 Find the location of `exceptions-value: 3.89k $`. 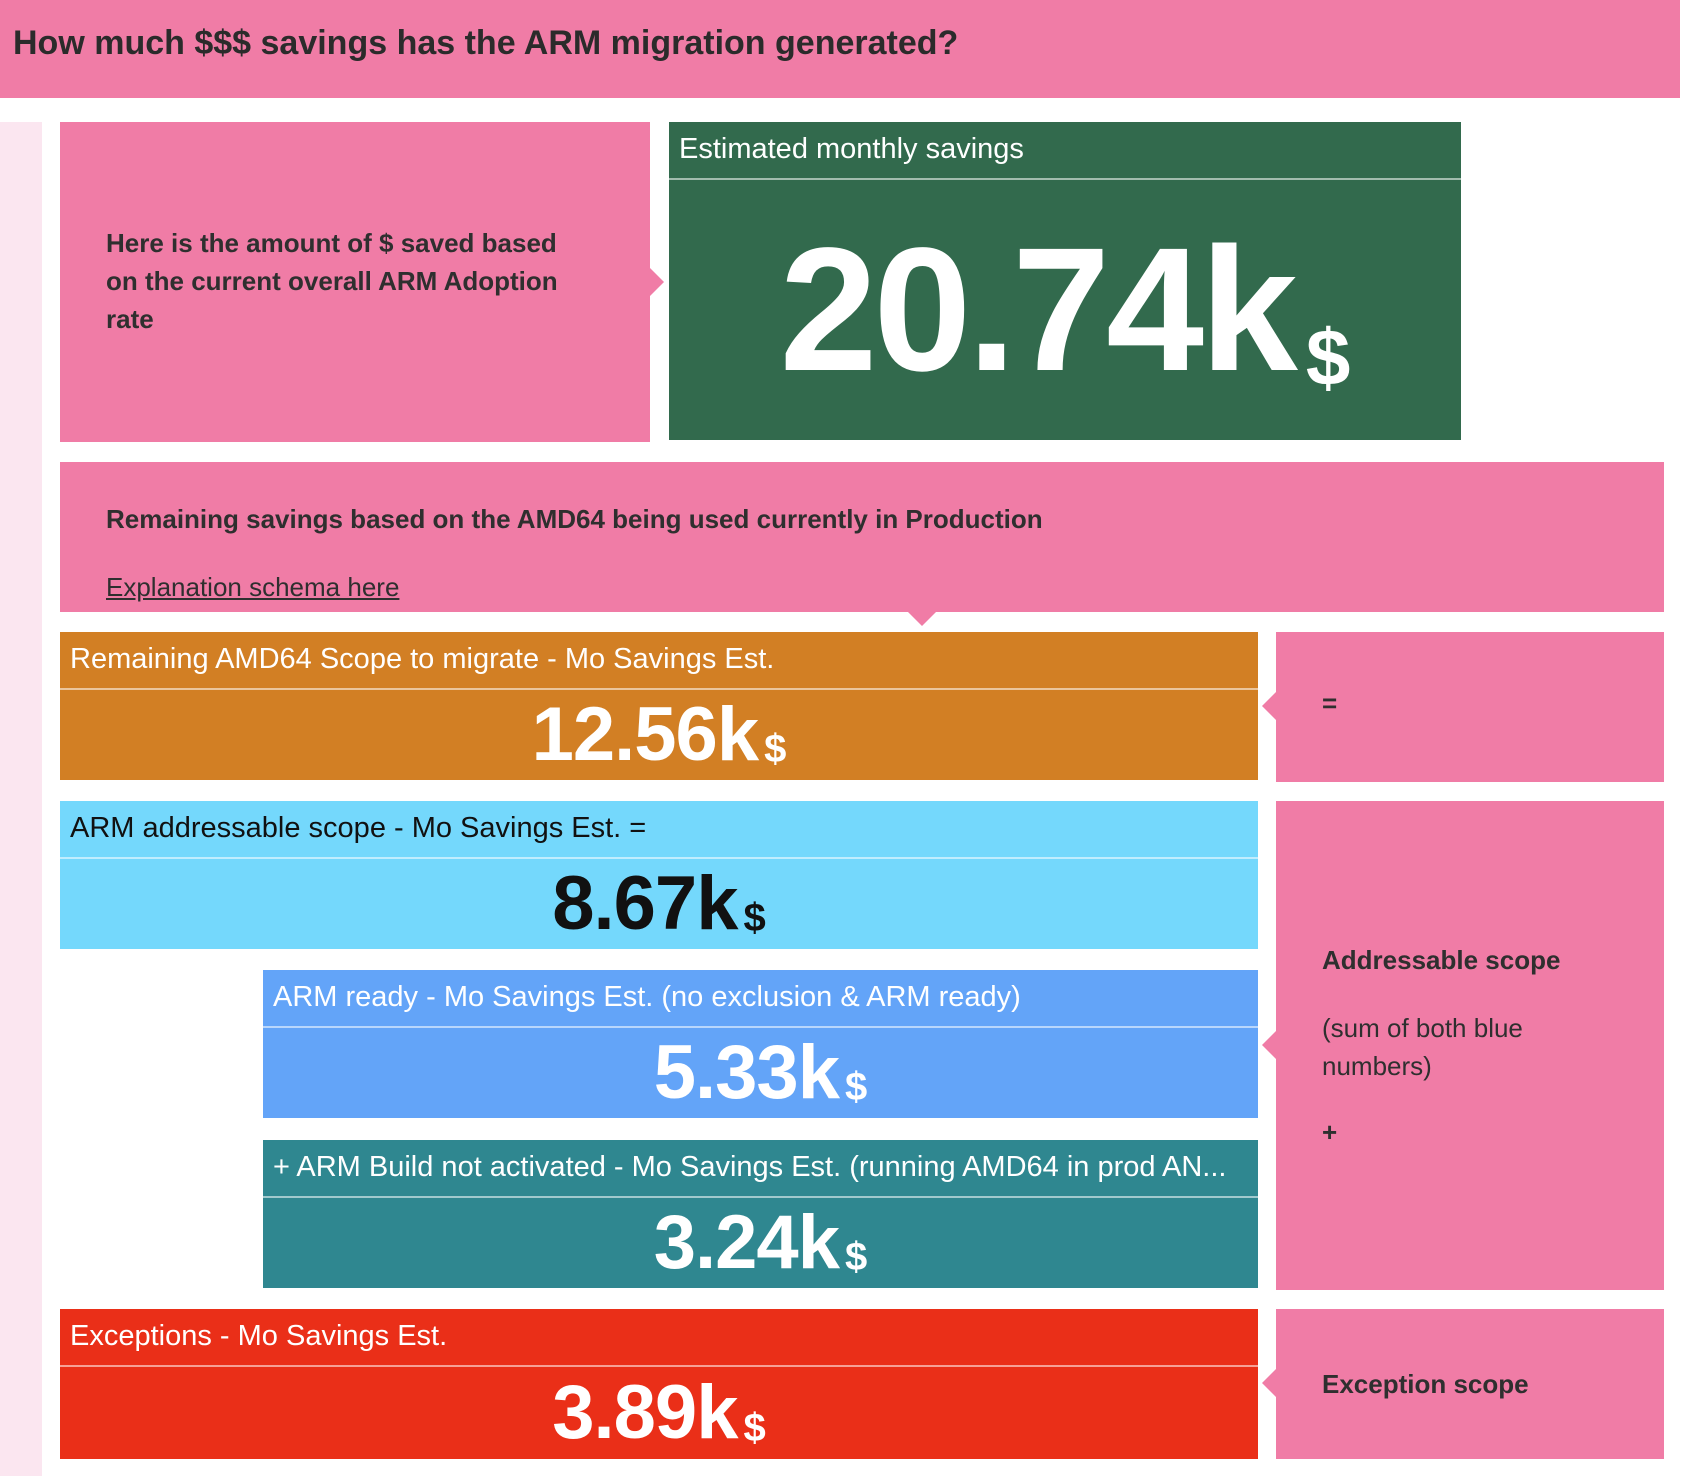

exceptions-value: 3.89k $ is located at coordinates (659, 1413).